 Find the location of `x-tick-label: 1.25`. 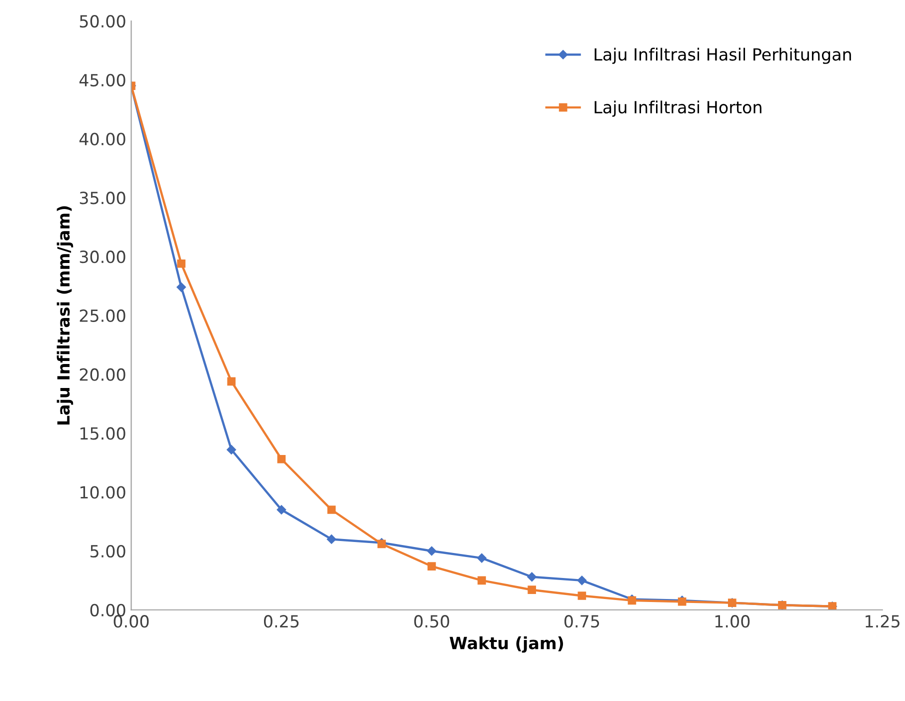

x-tick-label: 1.25 is located at coordinates (883, 621).